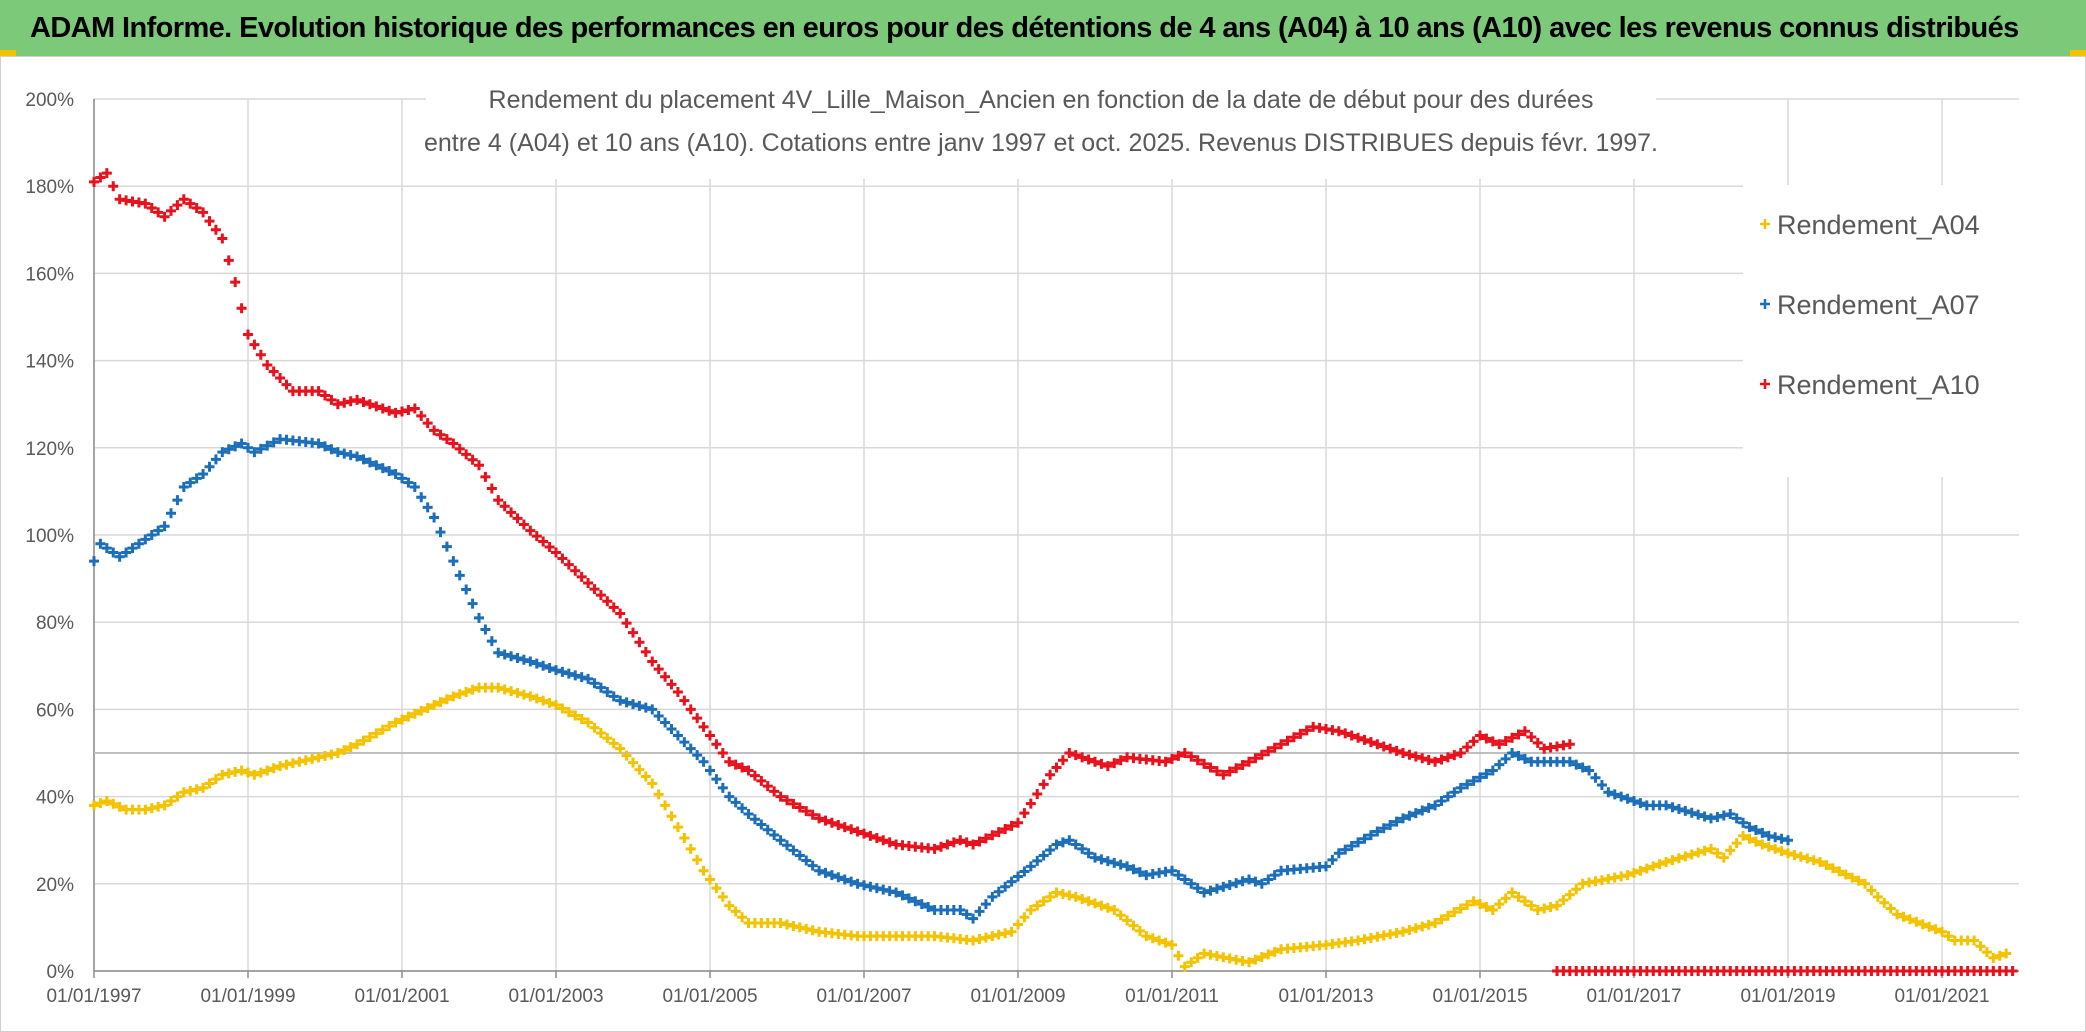 The height and width of the screenshot is (1032, 2086). What do you see at coordinates (1765, 224) in the screenshot?
I see `legend-marker` at bounding box center [1765, 224].